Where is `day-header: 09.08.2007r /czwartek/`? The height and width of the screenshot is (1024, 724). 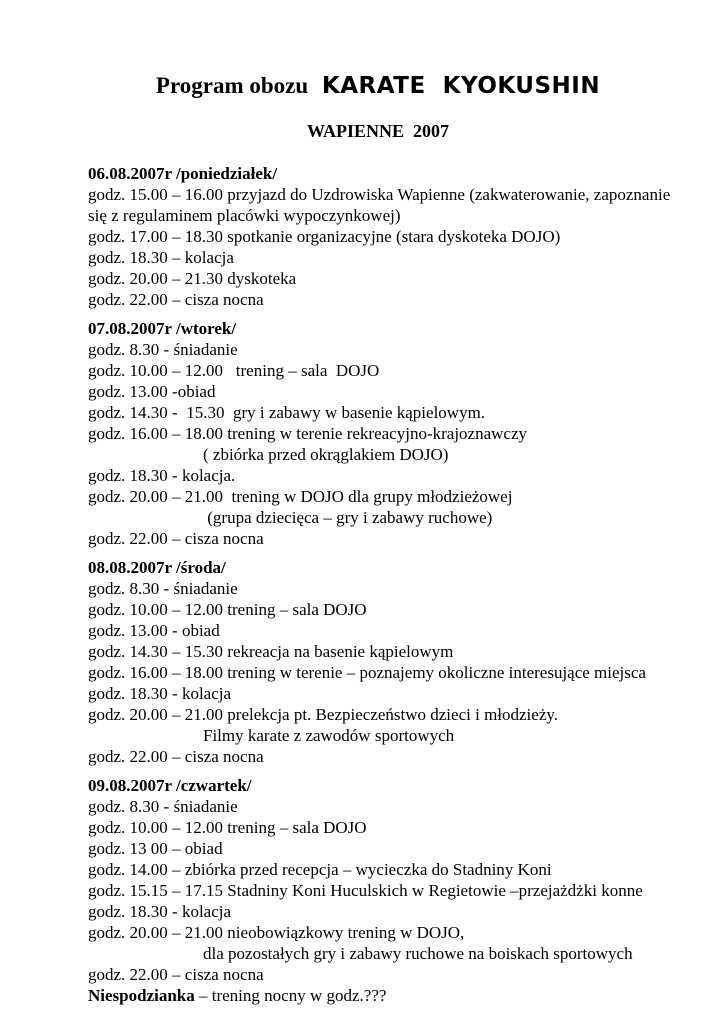
day-header: 09.08.2007r /czwartek/ is located at coordinates (170, 785).